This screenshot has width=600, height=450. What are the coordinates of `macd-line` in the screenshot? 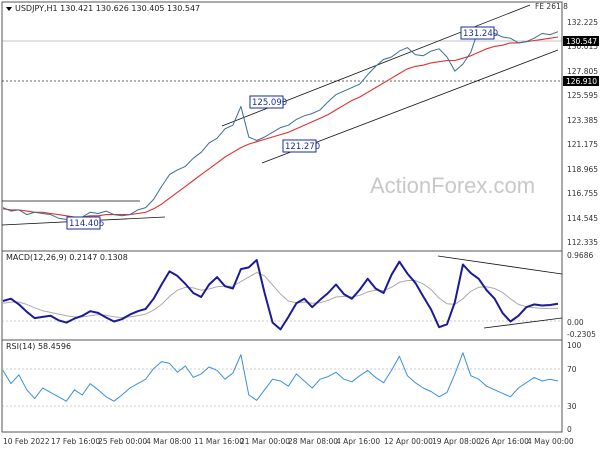 It's located at (280, 295).